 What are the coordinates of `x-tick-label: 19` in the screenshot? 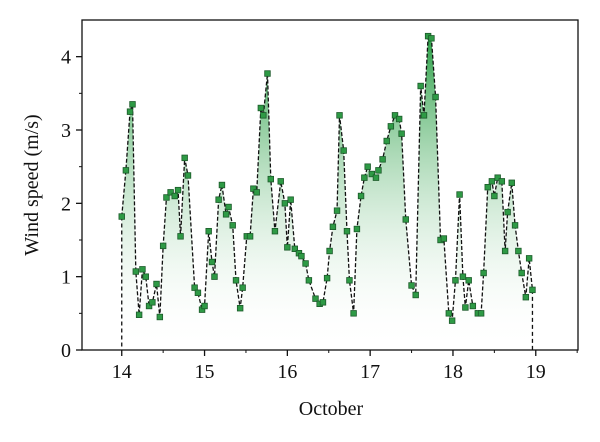 It's located at (536, 372).